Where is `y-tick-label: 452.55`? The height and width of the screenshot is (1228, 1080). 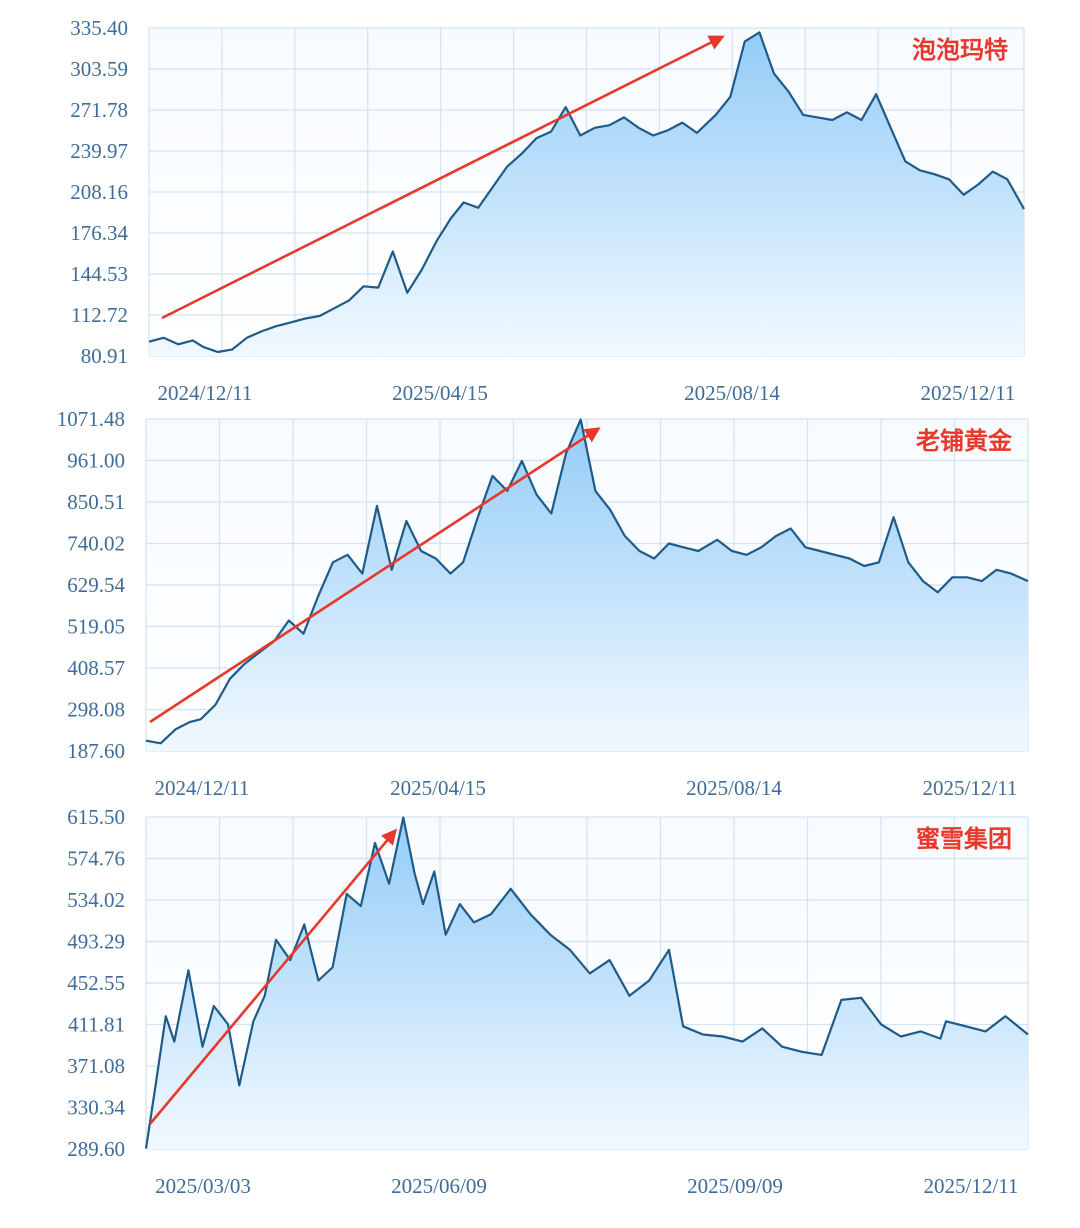 y-tick-label: 452.55 is located at coordinates (96, 983).